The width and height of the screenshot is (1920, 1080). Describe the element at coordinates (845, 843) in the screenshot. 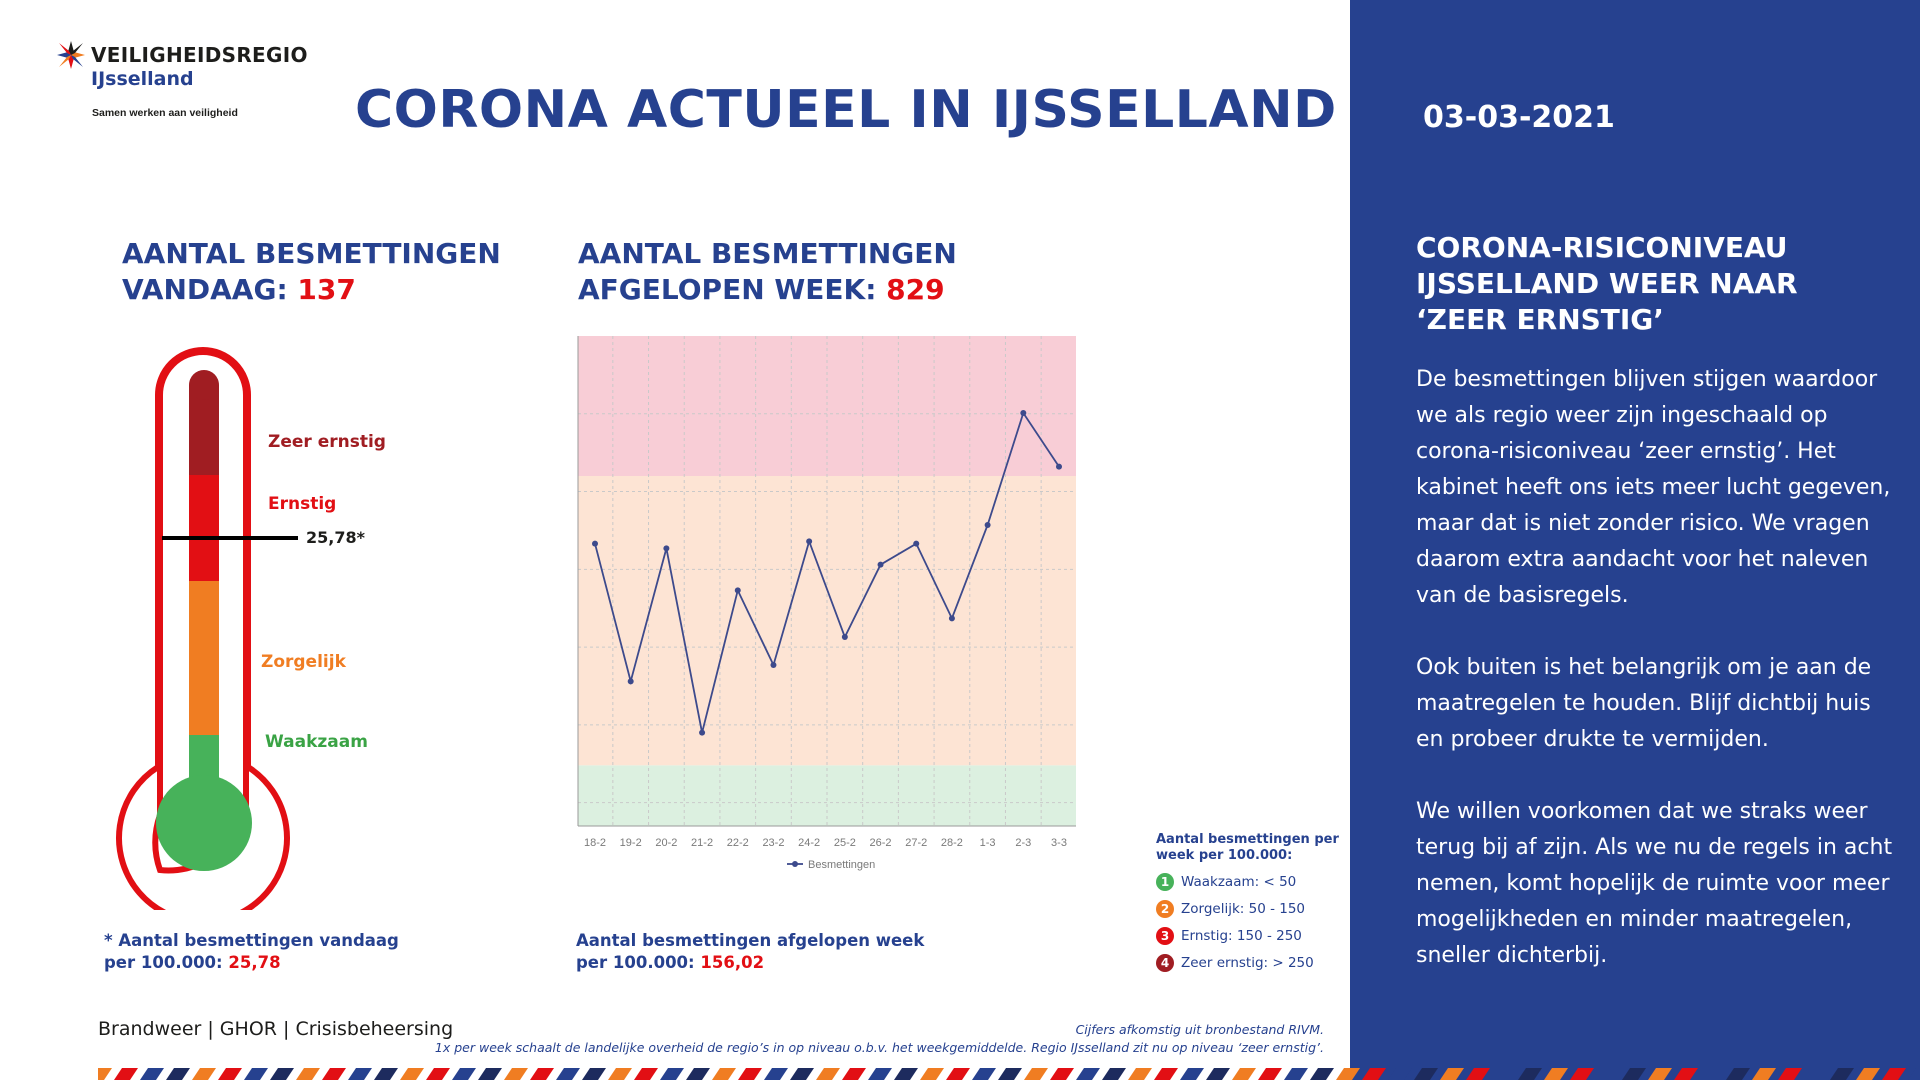

I see `chart-x-tick-label: 25-2` at that location.